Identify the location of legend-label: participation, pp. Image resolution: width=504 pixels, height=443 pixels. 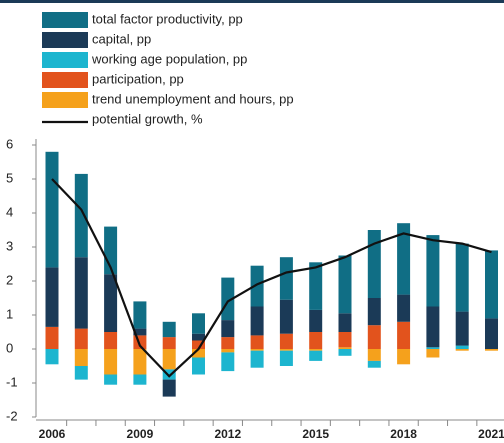
(138, 78).